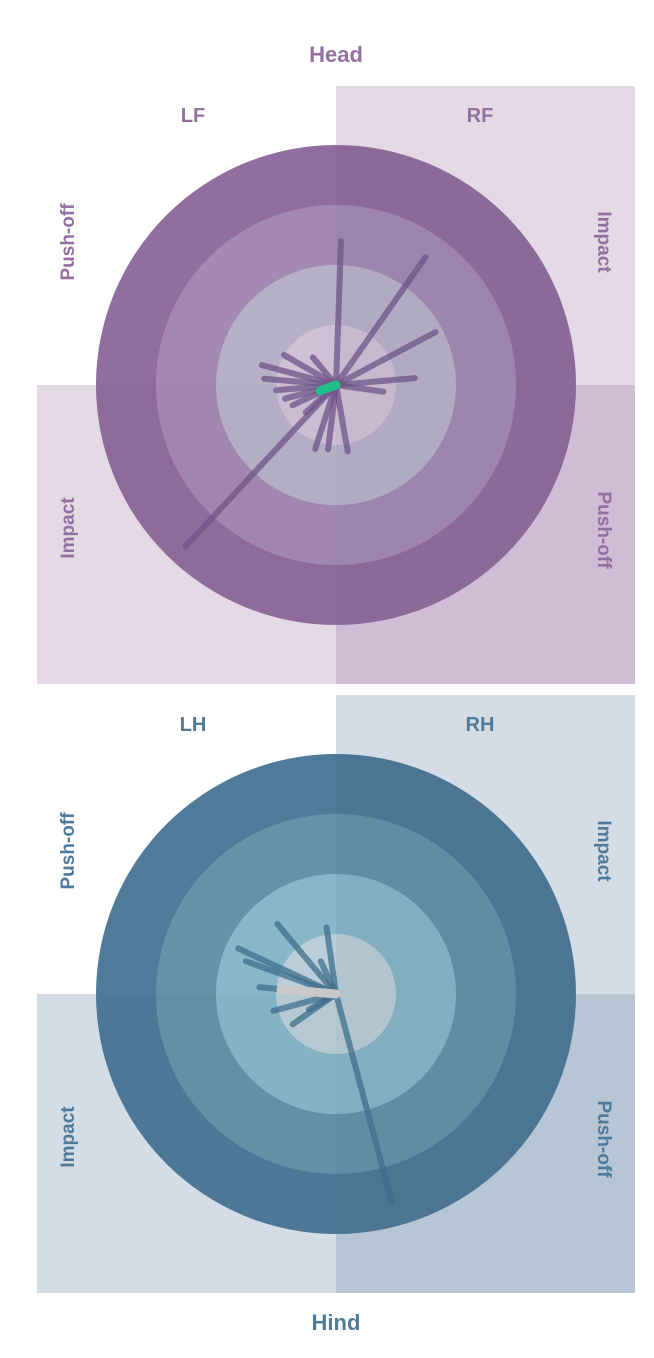  Describe the element at coordinates (68, 851) in the screenshot. I see `hind-pushoff-left-label: Push-off` at that location.